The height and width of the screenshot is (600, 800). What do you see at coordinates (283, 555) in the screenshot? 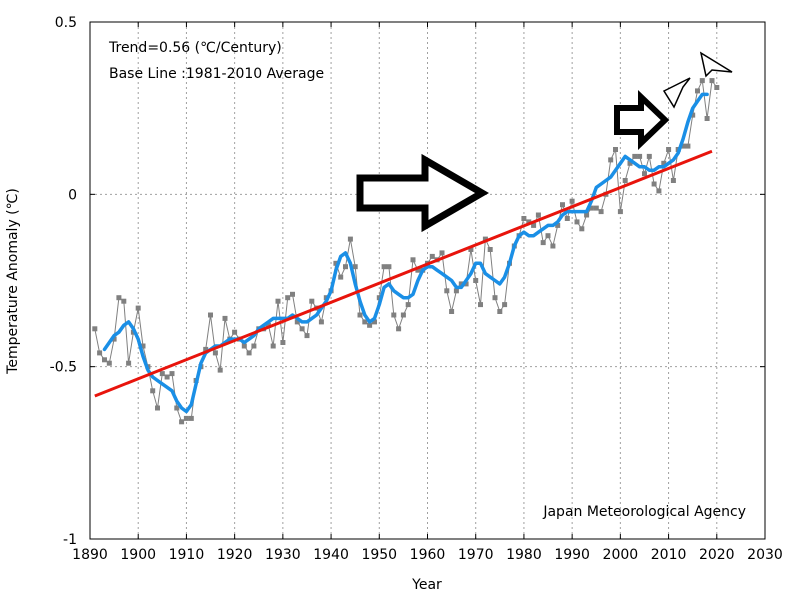
I see `x-tick-label: 1930` at bounding box center [283, 555].